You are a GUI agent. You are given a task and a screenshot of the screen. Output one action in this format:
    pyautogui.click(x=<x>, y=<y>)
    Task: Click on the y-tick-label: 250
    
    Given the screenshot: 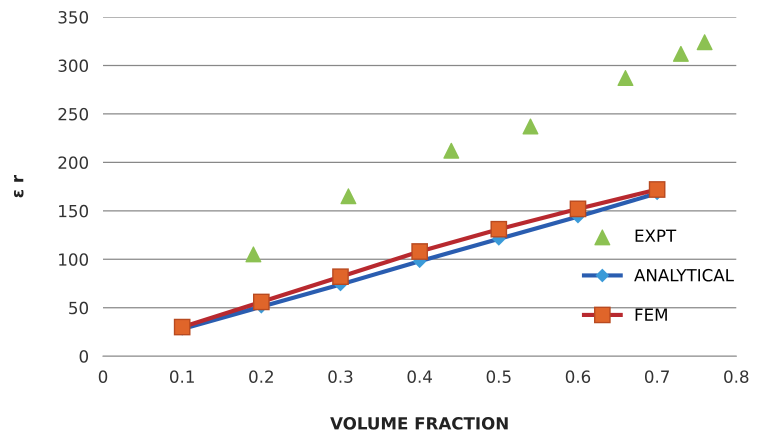 What is the action you would take?
    pyautogui.click(x=73, y=114)
    